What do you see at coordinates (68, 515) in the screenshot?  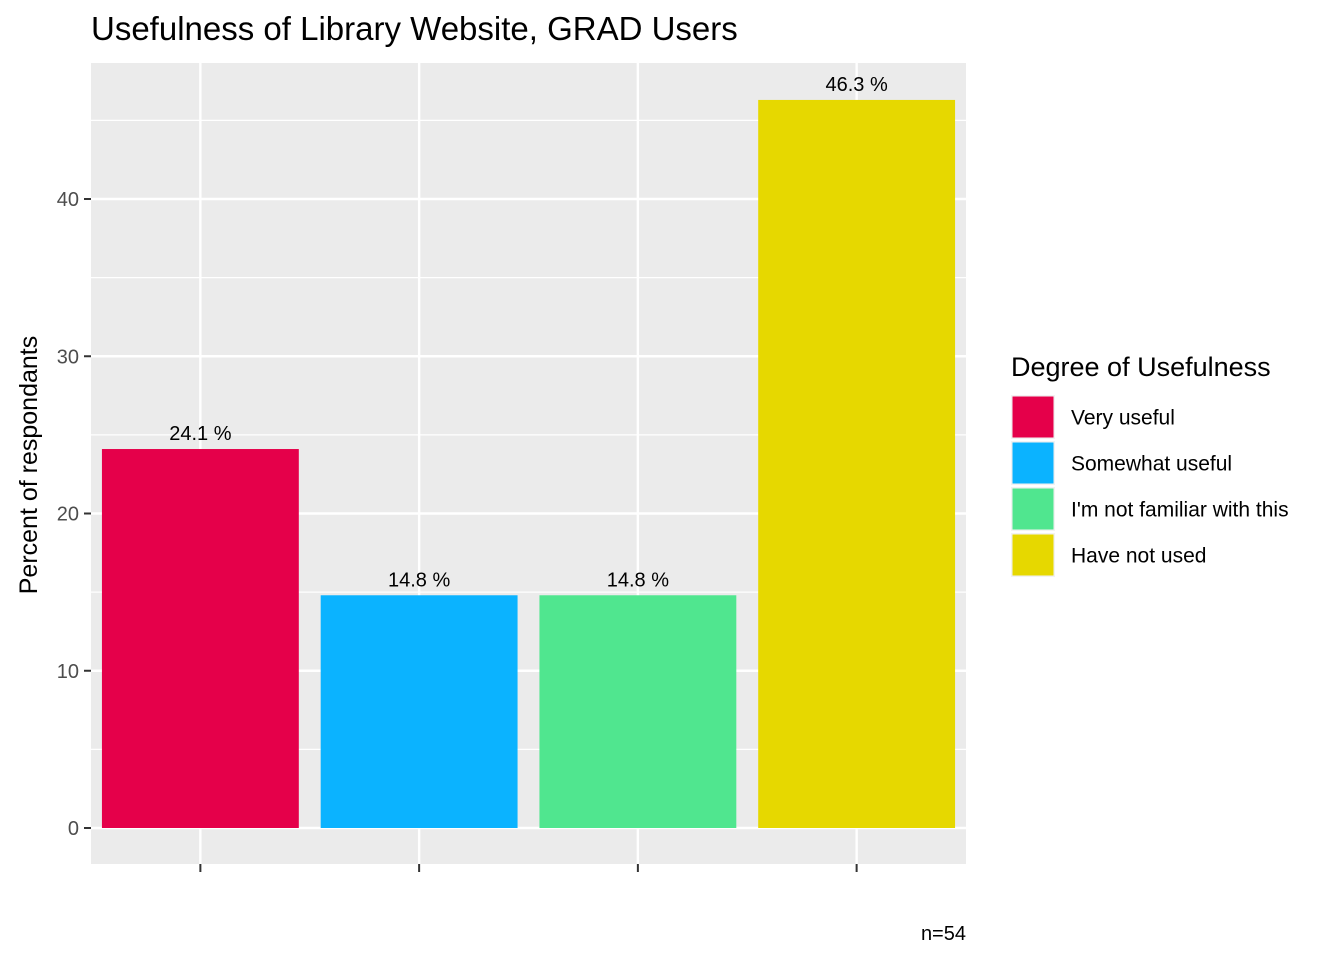 I see `y-tick-label: 20` at bounding box center [68, 515].